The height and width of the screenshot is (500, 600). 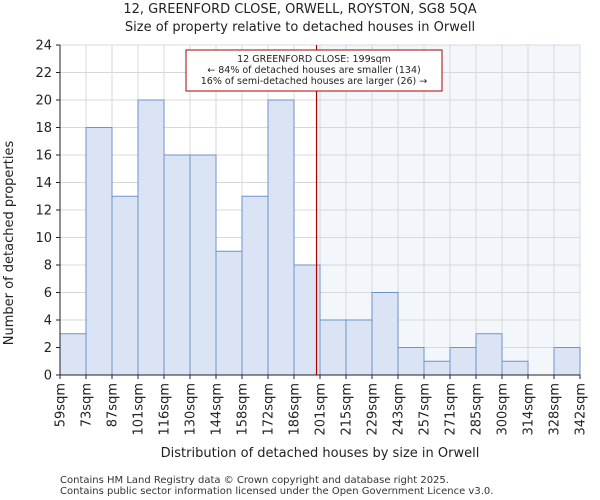 I want to click on bar-172sqm, so click(x=281, y=237).